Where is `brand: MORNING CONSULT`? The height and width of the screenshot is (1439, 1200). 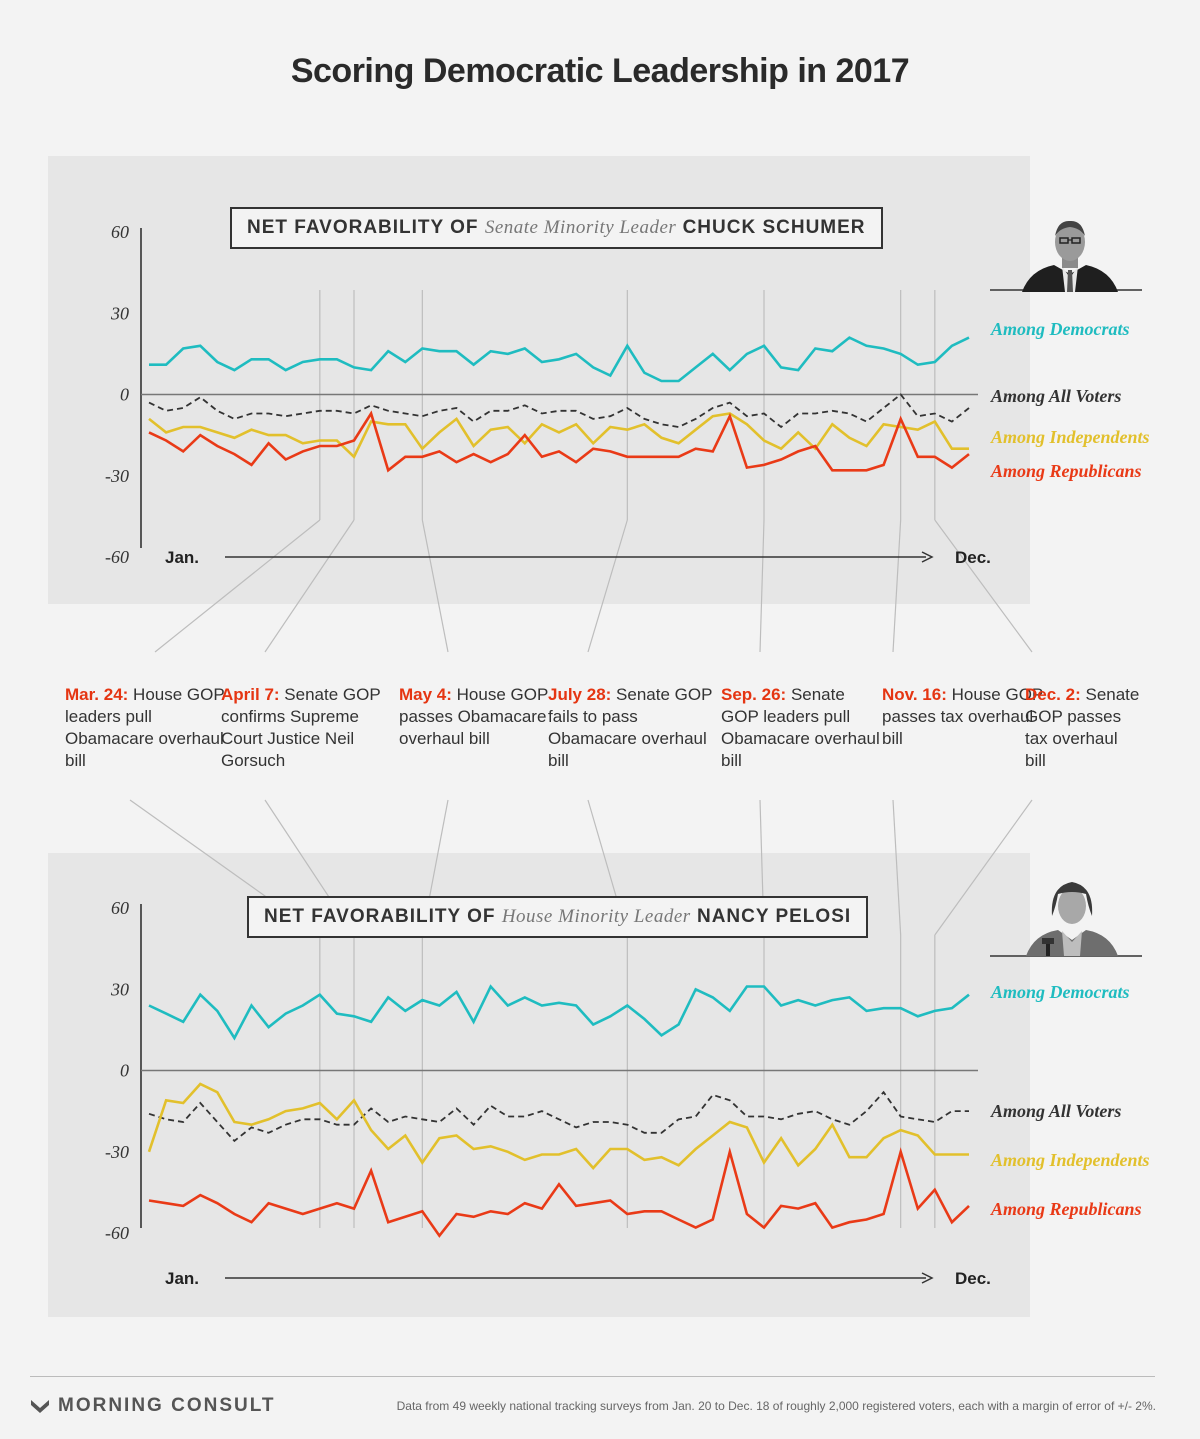 brand: MORNING CONSULT is located at coordinates (153, 1406).